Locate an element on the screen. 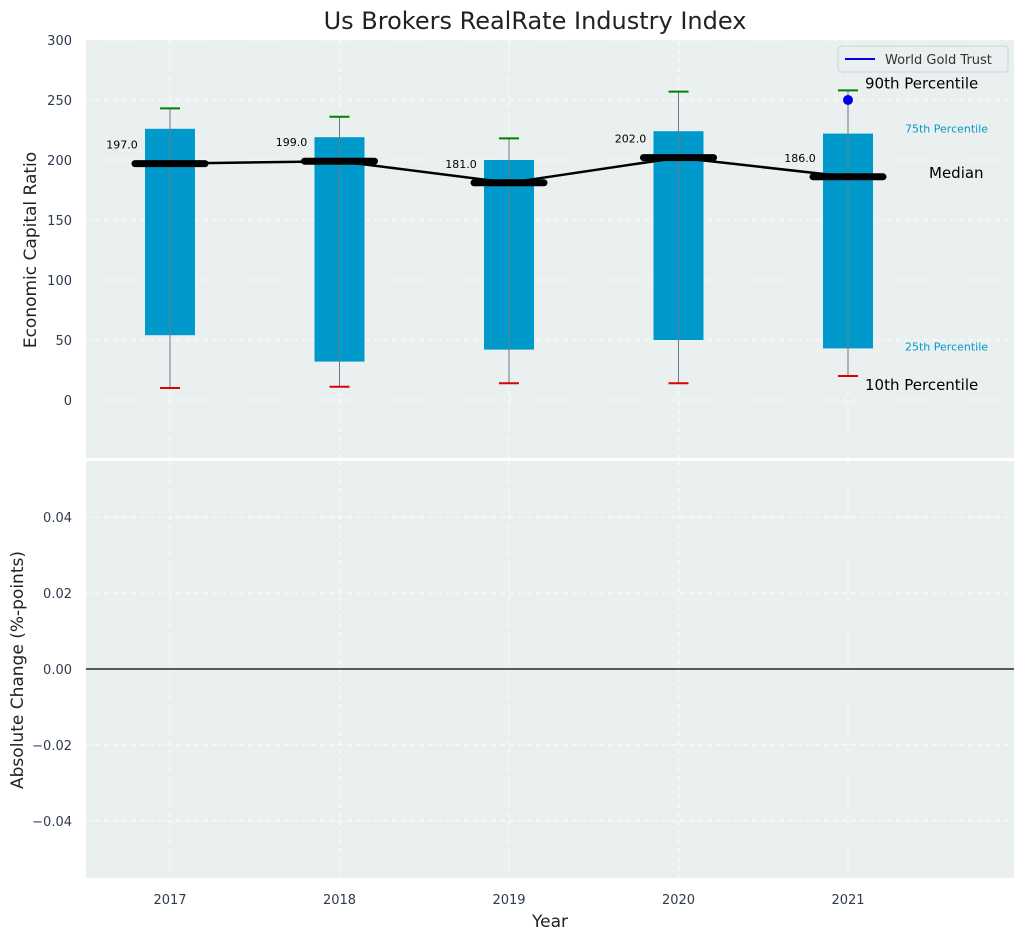 The width and height of the screenshot is (1025, 940). legend-label-world-gold-trust: World Gold Trust is located at coordinates (938, 60).